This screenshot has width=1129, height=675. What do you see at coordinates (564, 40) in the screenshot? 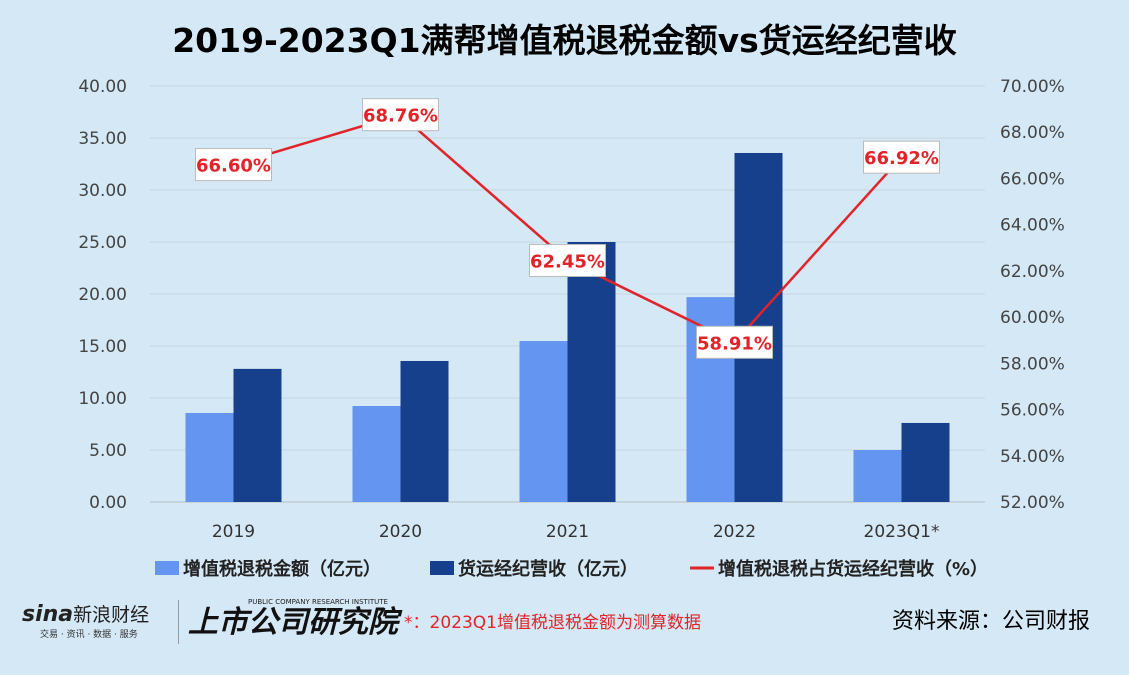
I see `chart-title: 2019-2023Q1满帮增值税退税金额vs货运经纪营收` at bounding box center [564, 40].